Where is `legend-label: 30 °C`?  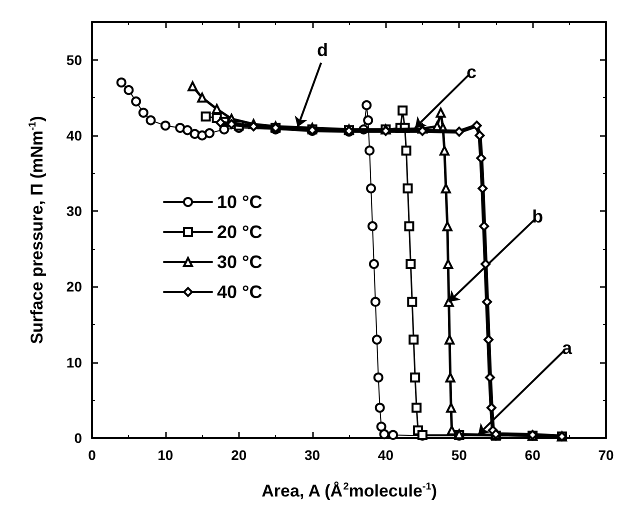 legend-label: 30 °C is located at coordinates (239, 262).